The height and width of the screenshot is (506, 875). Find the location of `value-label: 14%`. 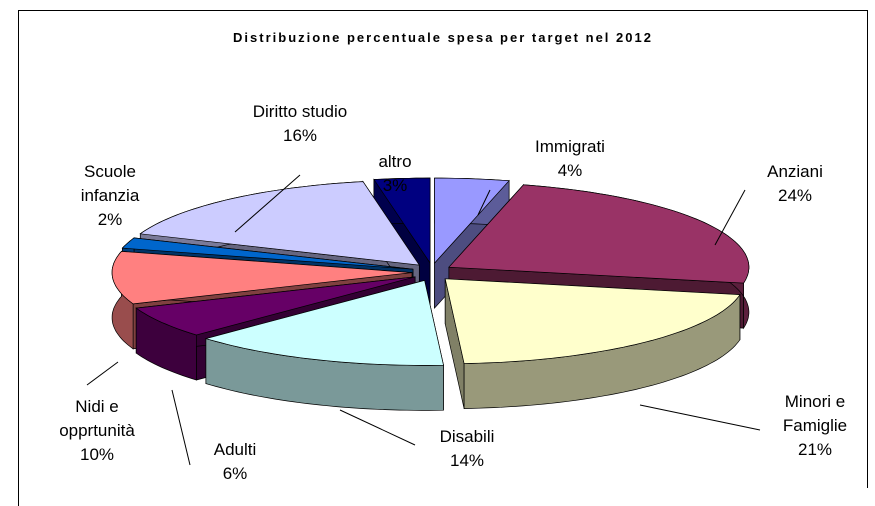

value-label: 14% is located at coordinates (467, 460).